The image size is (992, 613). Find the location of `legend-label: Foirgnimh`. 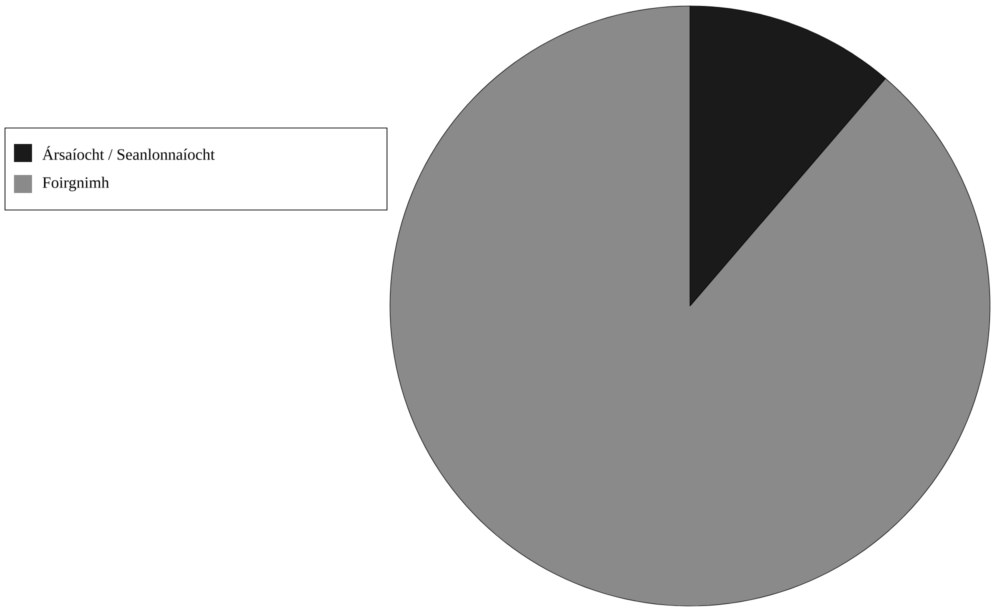

legend-label: Foirgnimh is located at coordinates (76, 184).